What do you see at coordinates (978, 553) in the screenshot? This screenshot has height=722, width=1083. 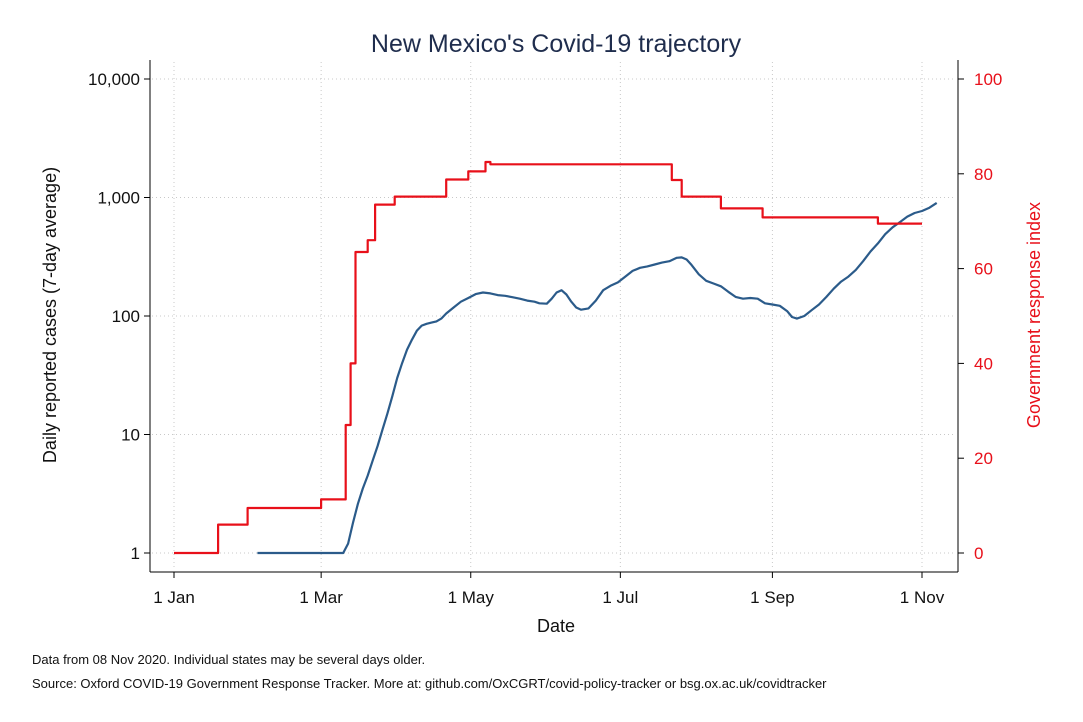 I see `y-right-tick-label: 0` at bounding box center [978, 553].